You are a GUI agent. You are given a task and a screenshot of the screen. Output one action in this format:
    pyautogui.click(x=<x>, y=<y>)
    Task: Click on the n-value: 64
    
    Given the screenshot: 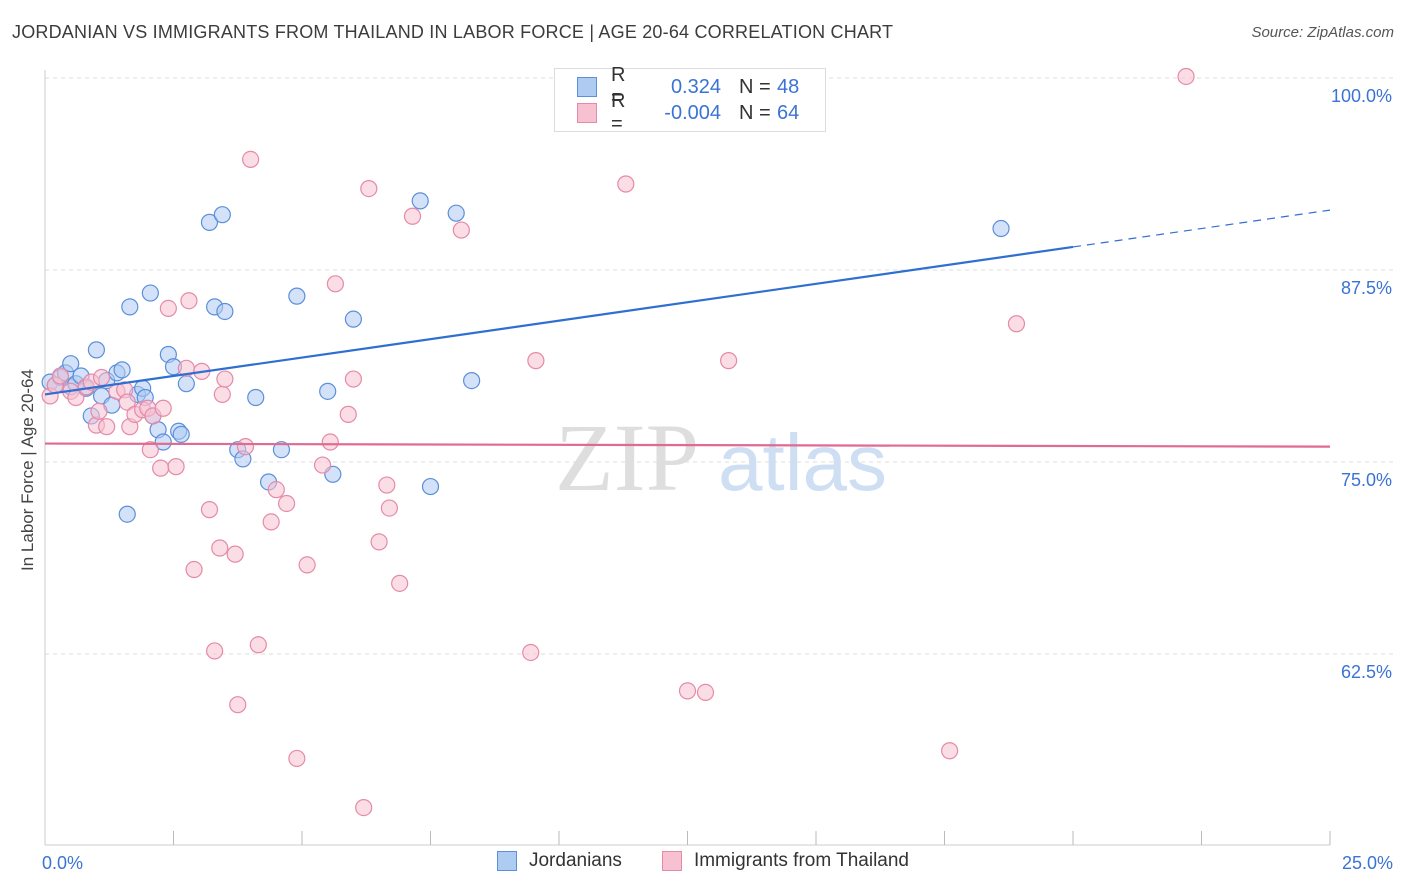 What is the action you would take?
    pyautogui.click(x=788, y=112)
    